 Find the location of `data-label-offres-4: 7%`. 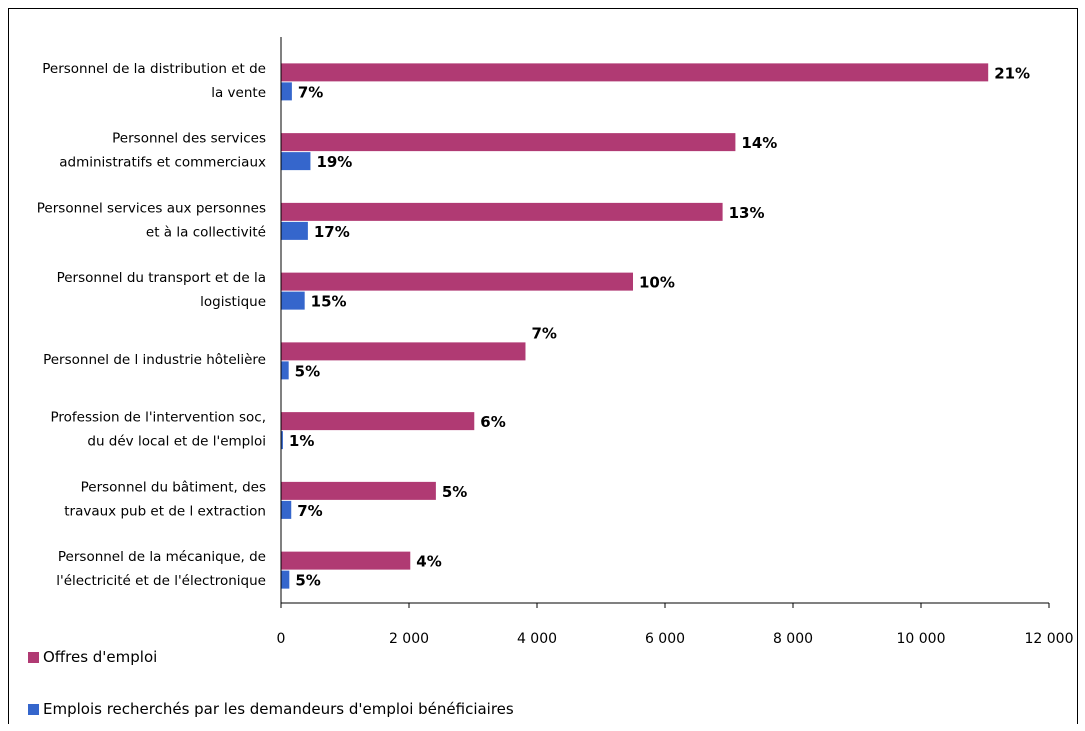

data-label-offres-4: 7% is located at coordinates (543, 333).